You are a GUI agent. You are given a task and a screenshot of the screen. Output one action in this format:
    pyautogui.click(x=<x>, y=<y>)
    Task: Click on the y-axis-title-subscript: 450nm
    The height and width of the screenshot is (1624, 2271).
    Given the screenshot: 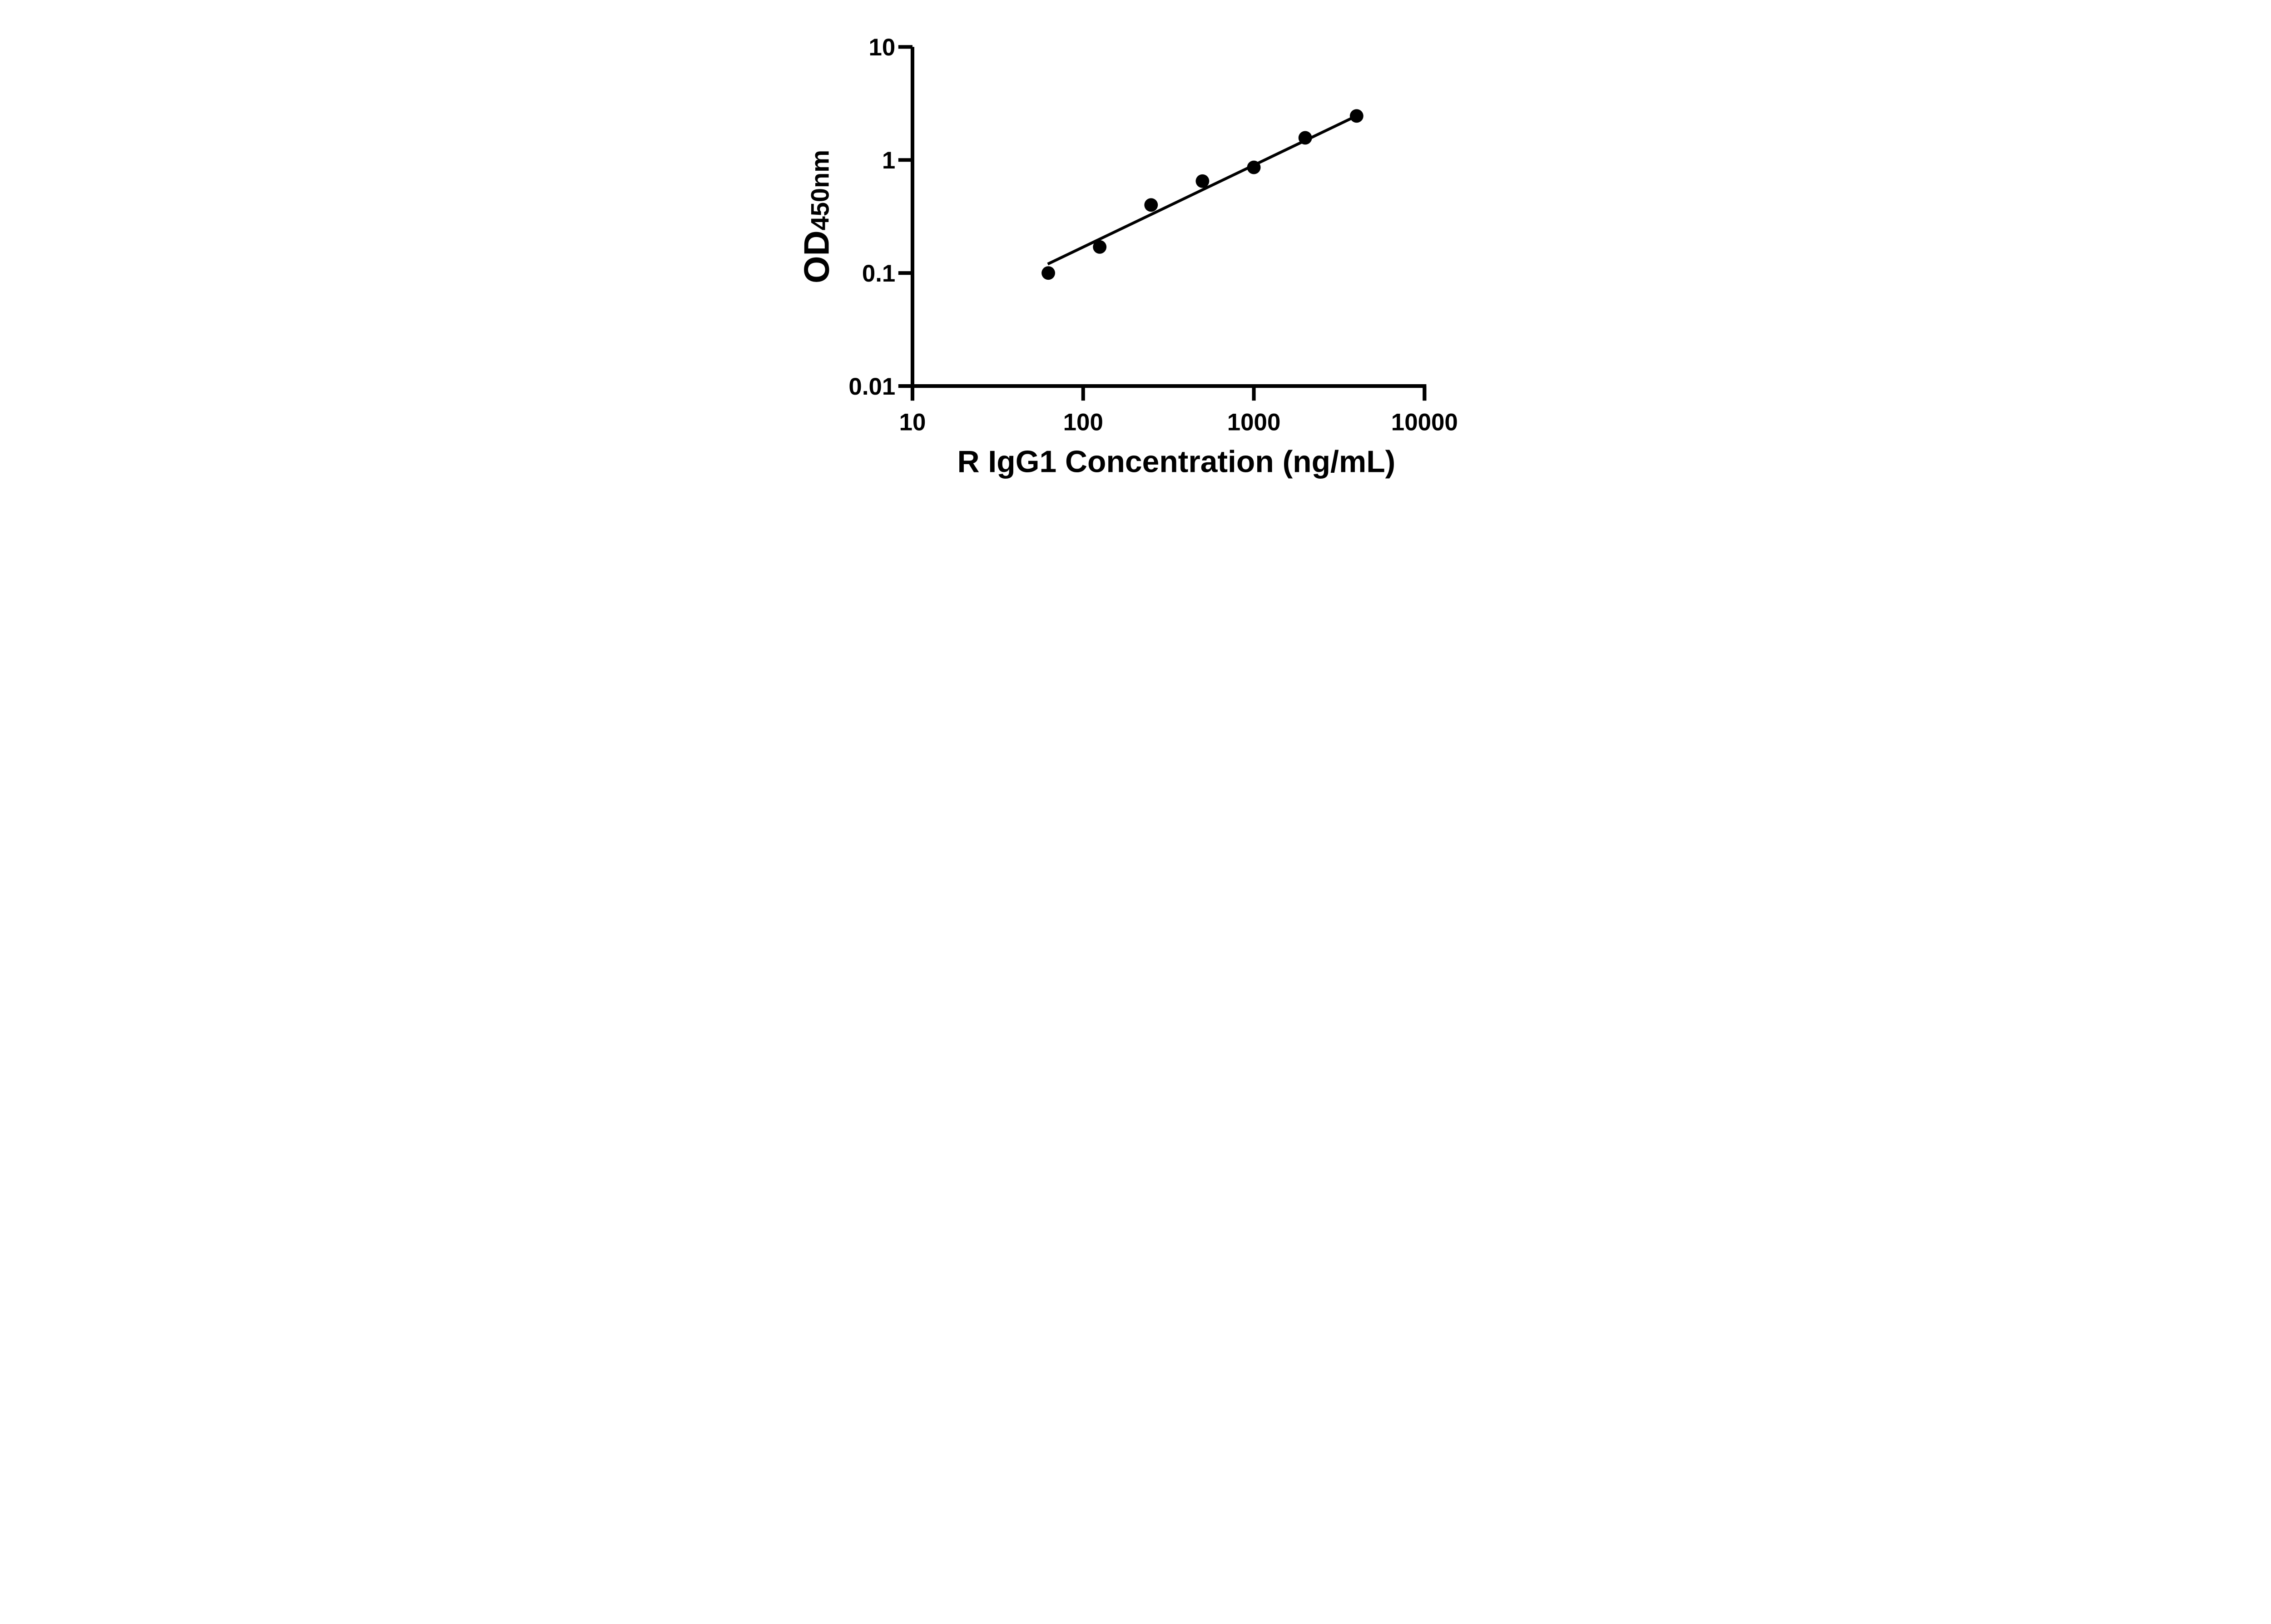 What is the action you would take?
    pyautogui.click(x=819, y=190)
    